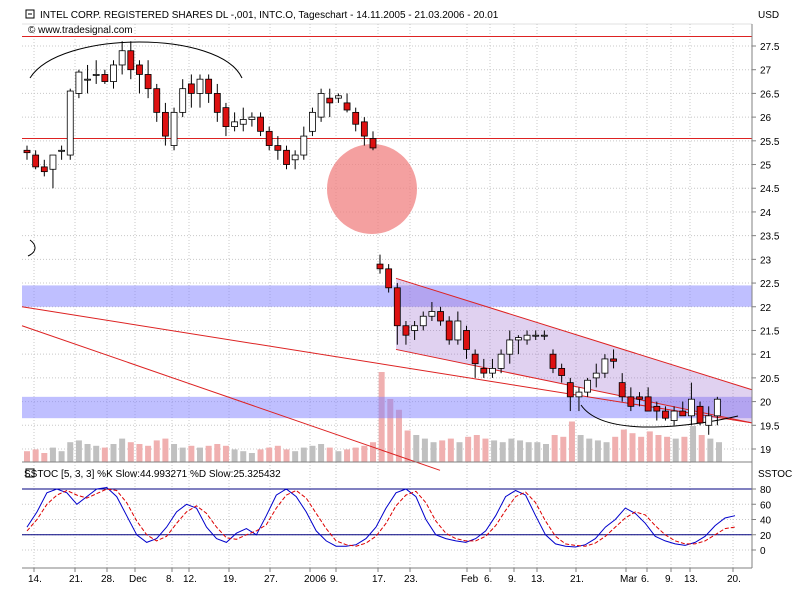 The height and width of the screenshot is (596, 812). What do you see at coordinates (470, 579) in the screenshot?
I see `x-tick-label: Feb` at bounding box center [470, 579].